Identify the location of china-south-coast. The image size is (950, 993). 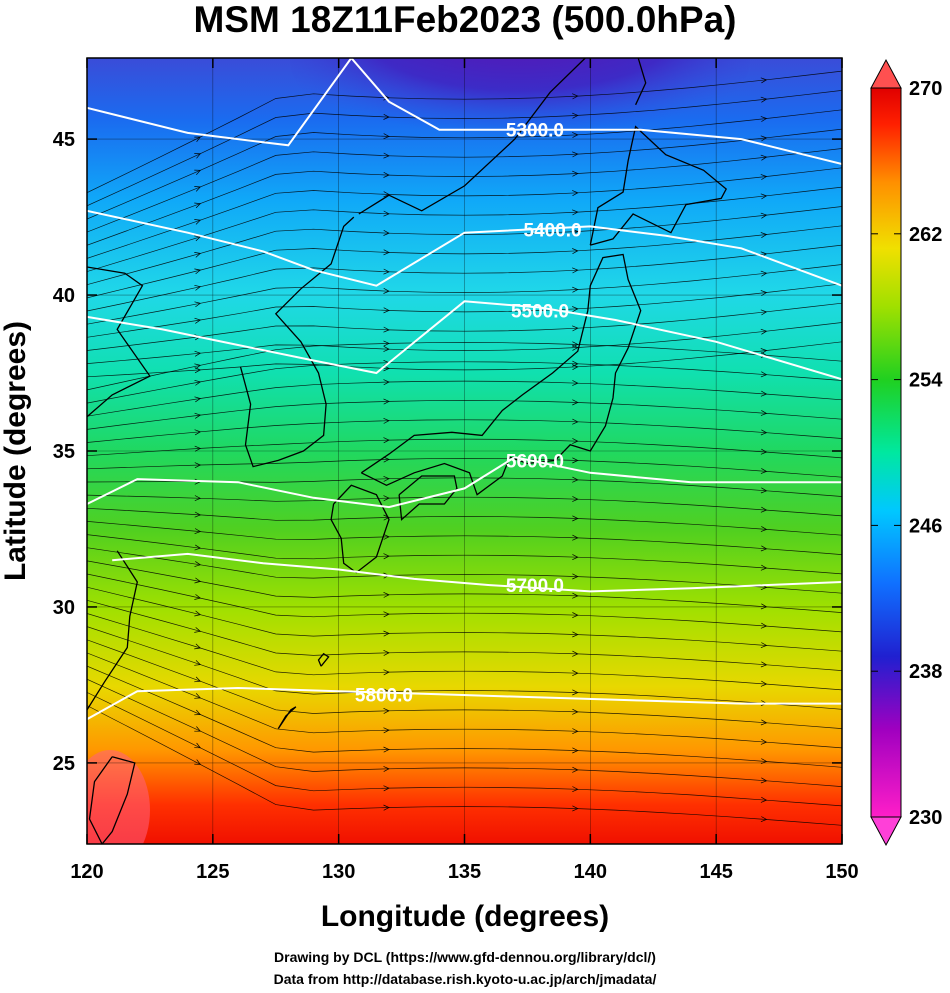
(112, 630).